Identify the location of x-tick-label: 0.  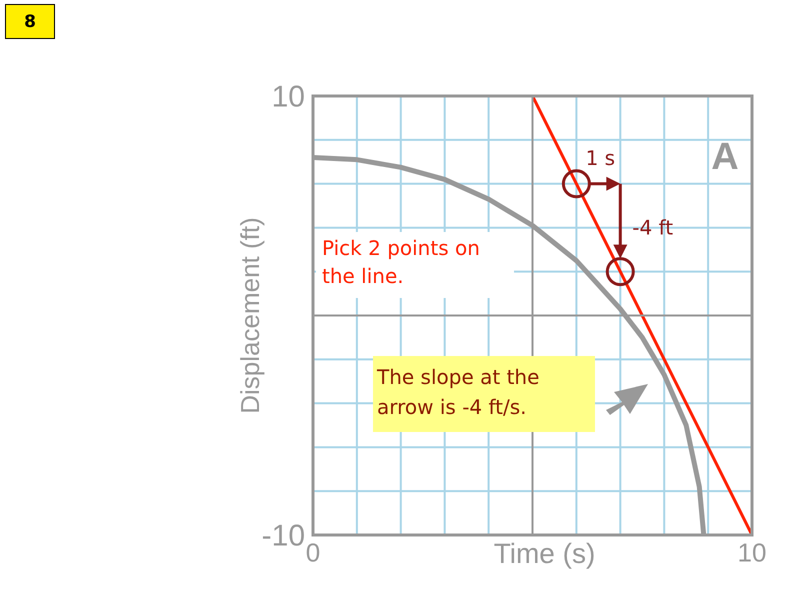
(313, 552).